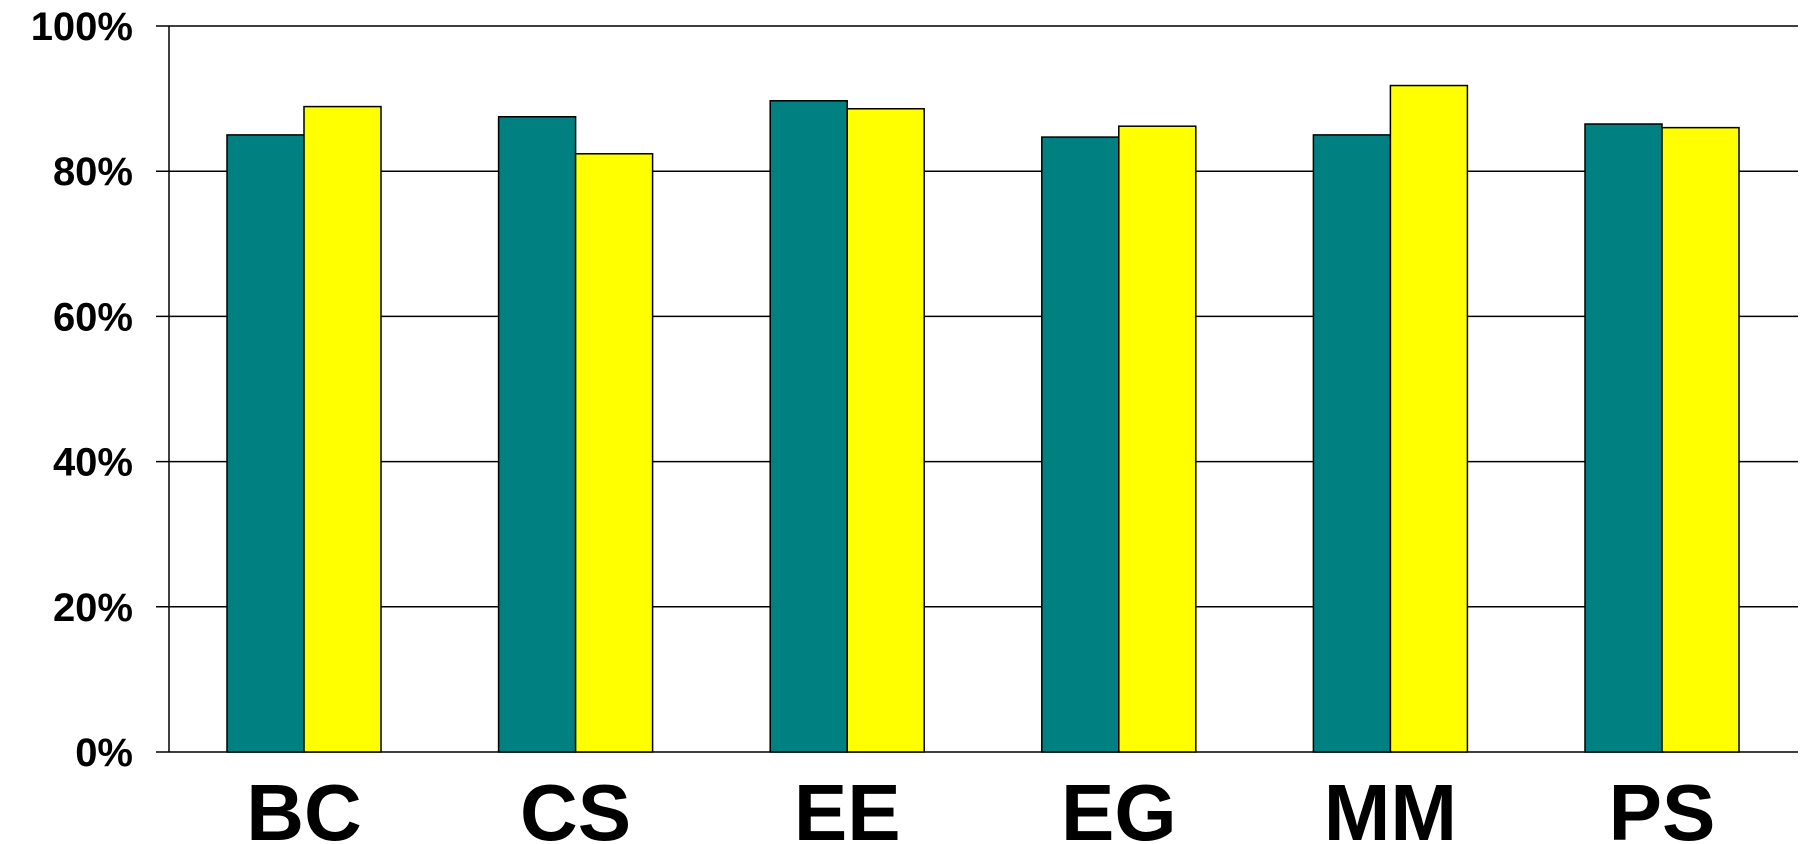  Describe the element at coordinates (93, 317) in the screenshot. I see `y-tick-label: 60%` at that location.